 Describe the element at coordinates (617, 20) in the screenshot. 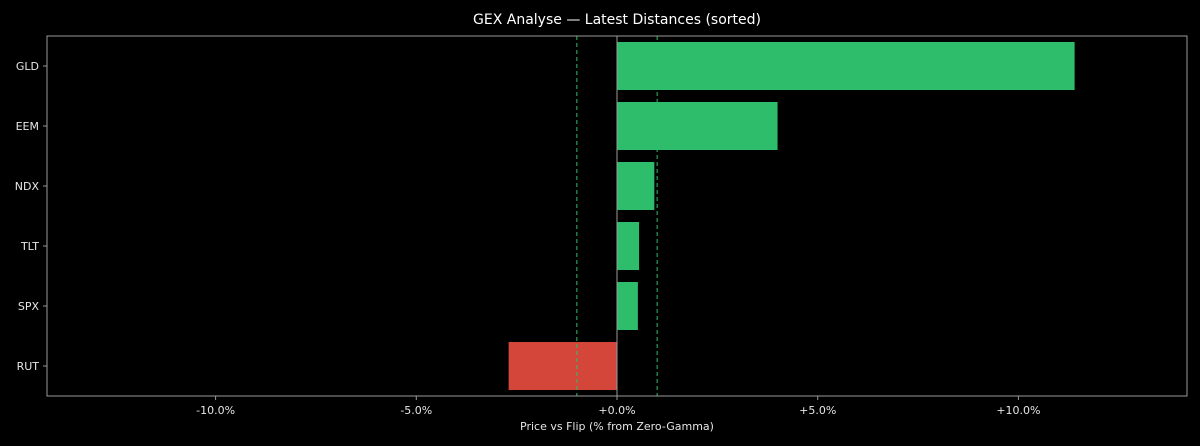

I see `chart-title: GEX Analyse — Latest Distances (sorted)` at that location.